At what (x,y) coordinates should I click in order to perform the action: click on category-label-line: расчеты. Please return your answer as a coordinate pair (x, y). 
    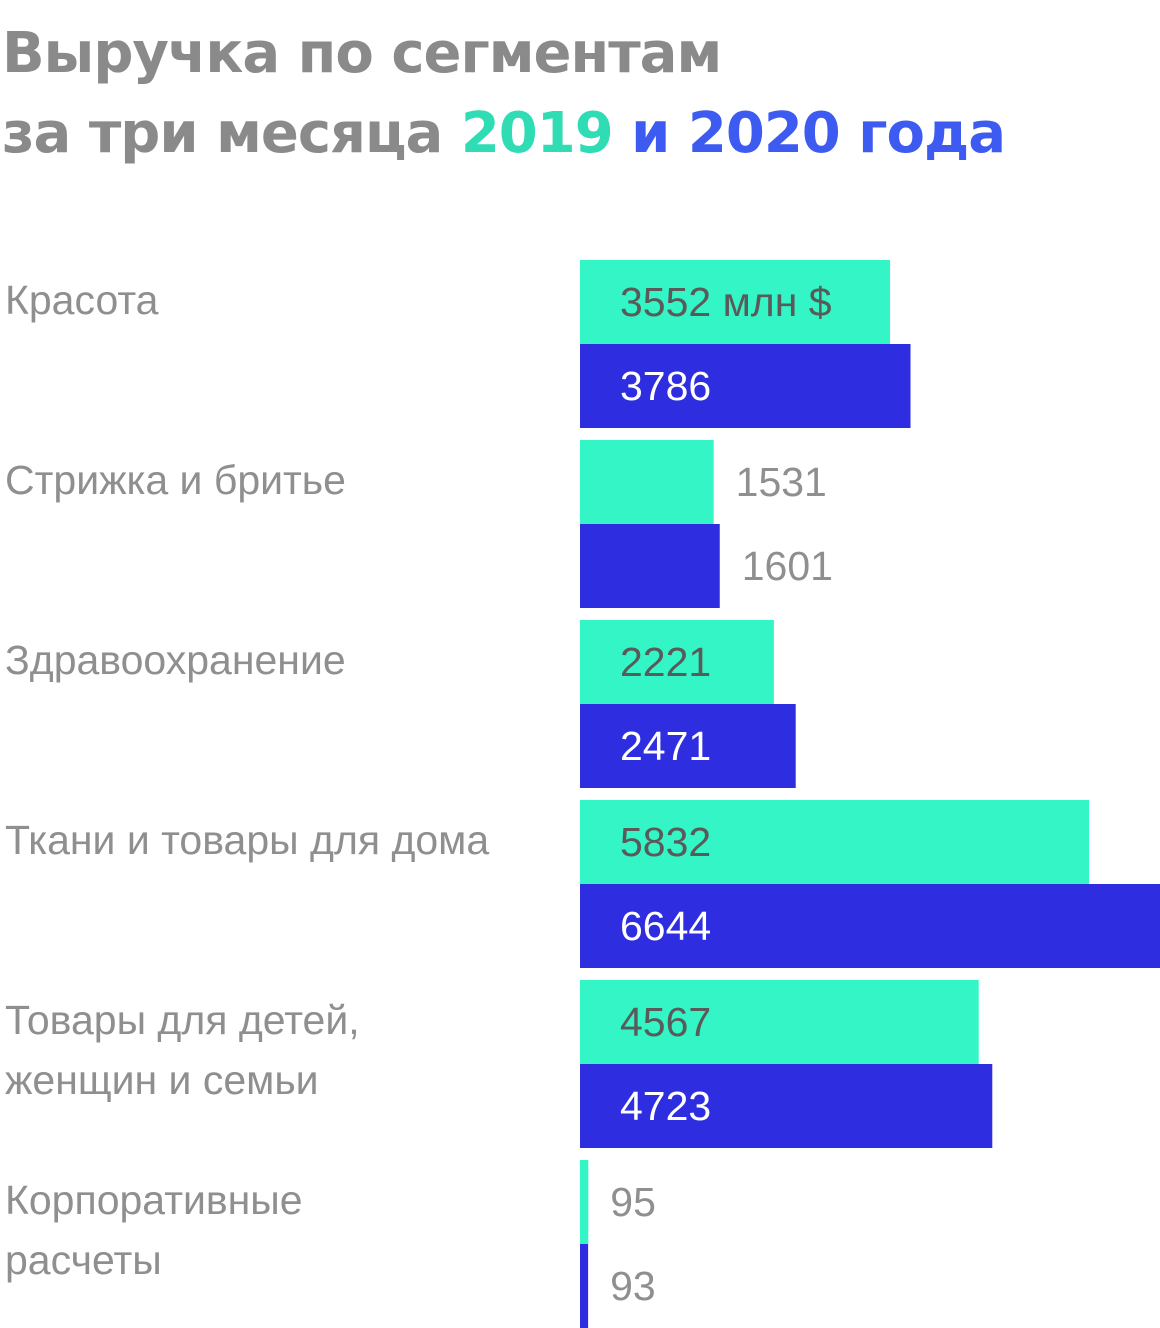
    Looking at the image, I should click on (83, 1260).